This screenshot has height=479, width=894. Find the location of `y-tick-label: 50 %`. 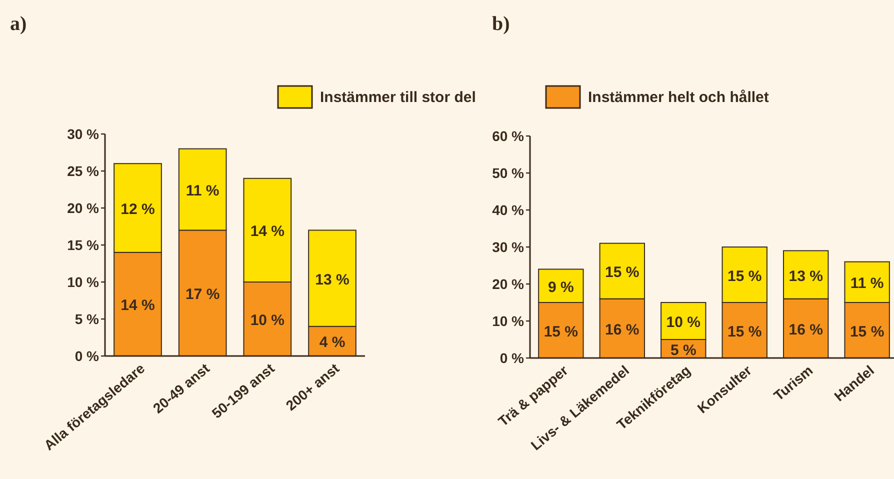

y-tick-label: 50 % is located at coordinates (508, 173).